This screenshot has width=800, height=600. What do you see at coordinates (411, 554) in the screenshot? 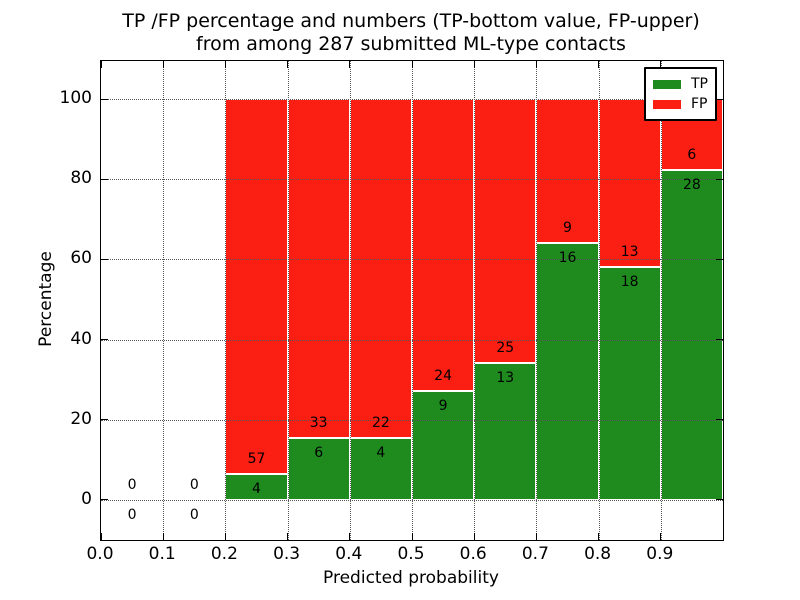
I see `x-tick-label: 0.5` at bounding box center [411, 554].